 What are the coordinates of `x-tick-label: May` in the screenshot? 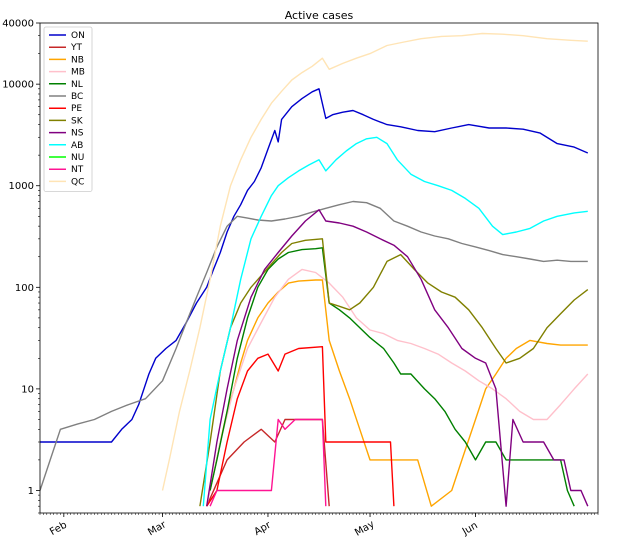 It's located at (364, 529).